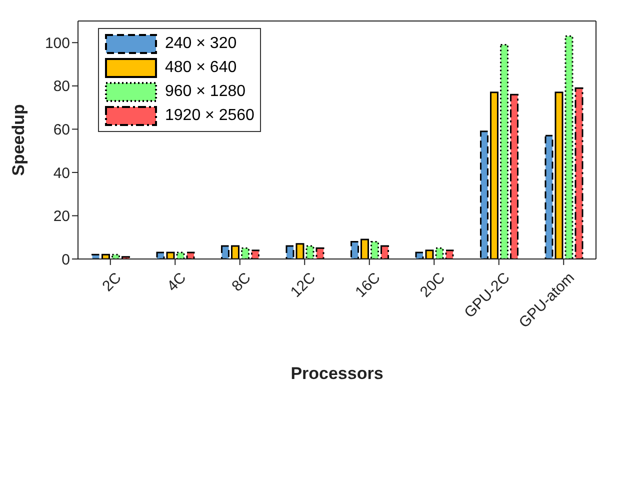 Image resolution: width=621 pixels, height=501 pixels. I want to click on y-tick-label: 20, so click(61, 217).